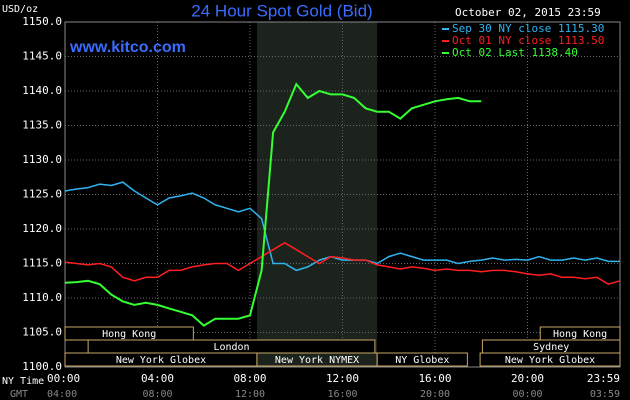 This screenshot has width=630, height=400. What do you see at coordinates (605, 394) in the screenshot?
I see `x2-tick-label: 03:59` at bounding box center [605, 394].